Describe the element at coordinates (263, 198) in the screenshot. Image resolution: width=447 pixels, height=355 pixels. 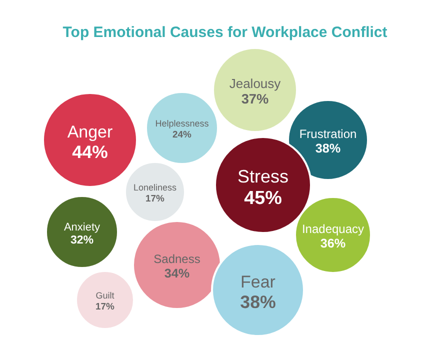
I see `data-label: 45%` at that location.